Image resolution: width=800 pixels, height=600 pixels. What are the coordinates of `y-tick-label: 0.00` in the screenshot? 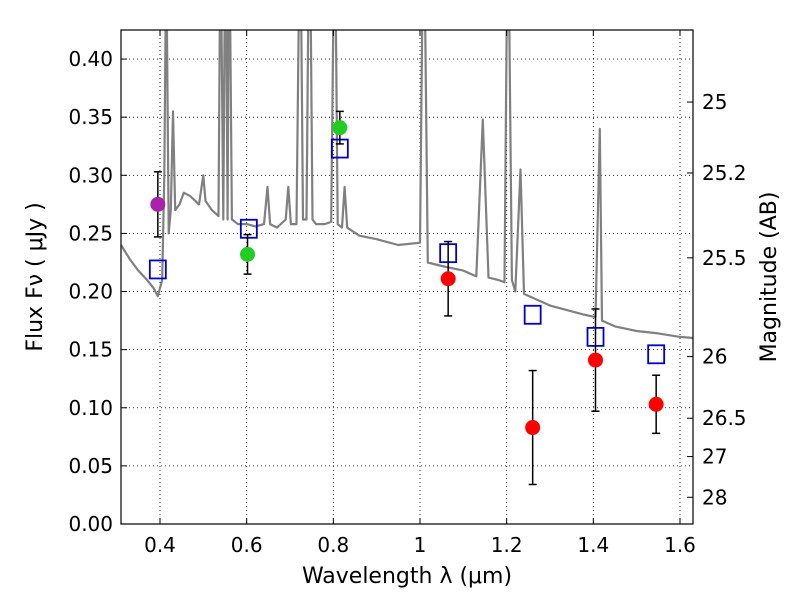 It's located at (90, 524).